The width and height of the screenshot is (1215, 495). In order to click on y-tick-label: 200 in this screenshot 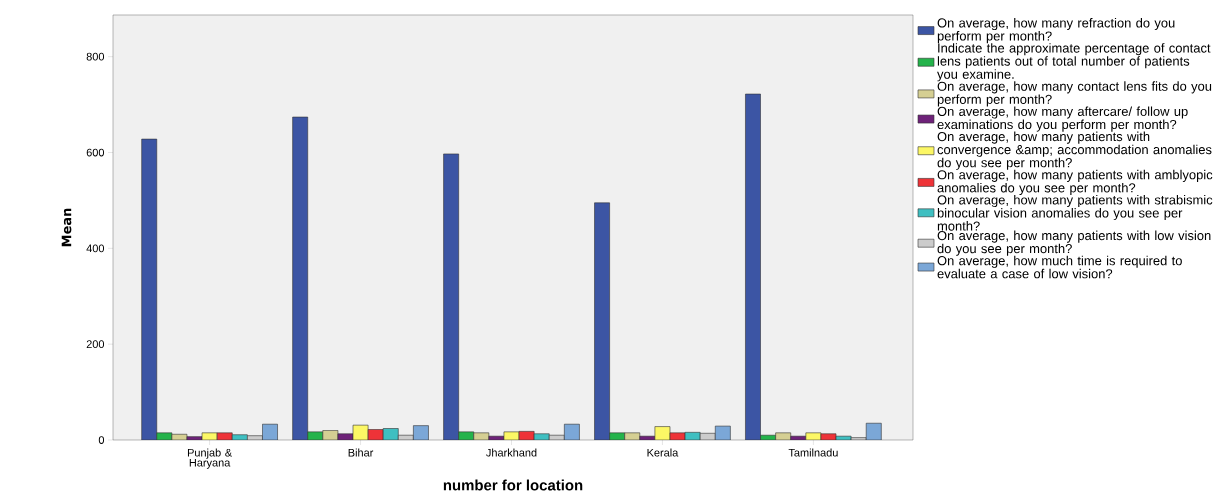, I will do `click(95, 344)`.